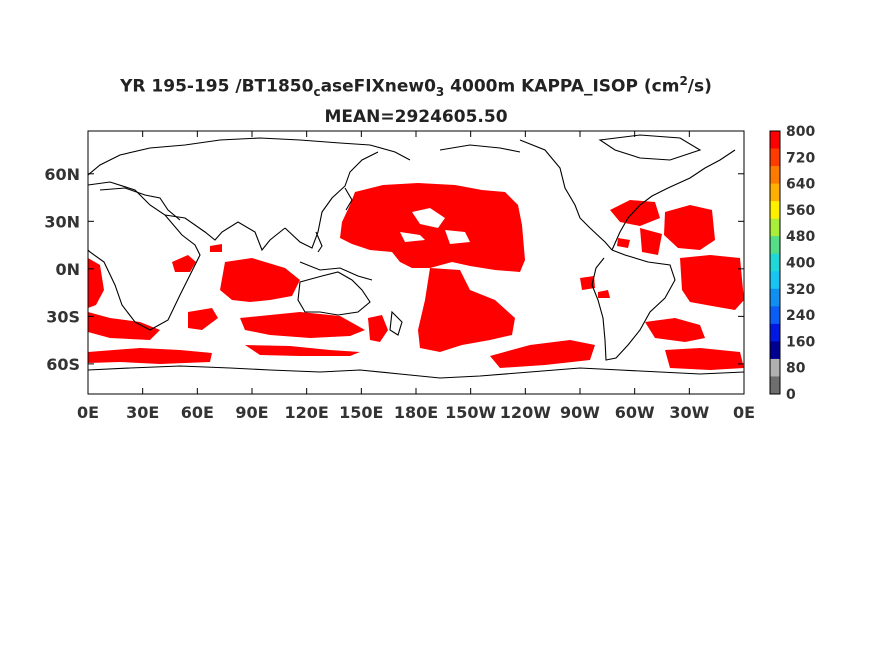 This screenshot has width=875, height=656. Describe the element at coordinates (150, 356) in the screenshot. I see `field-patch-southern-ocean-west` at that location.